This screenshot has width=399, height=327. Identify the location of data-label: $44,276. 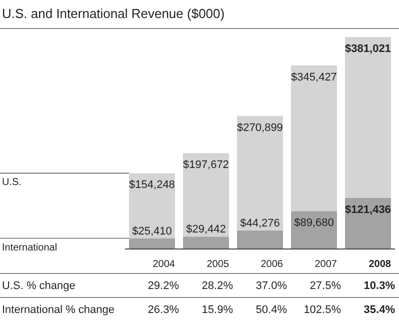
(260, 223).